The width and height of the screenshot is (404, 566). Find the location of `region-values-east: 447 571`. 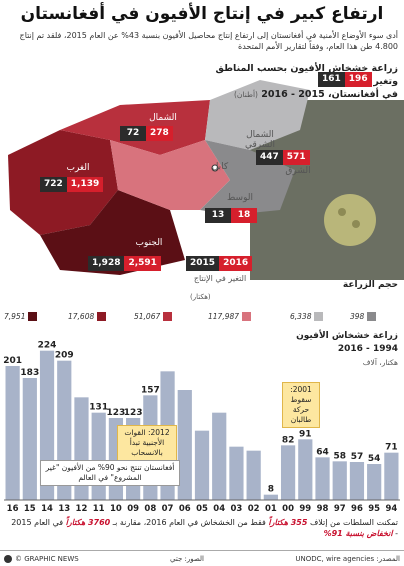

region-values-east: 447 571 is located at coordinates (283, 157).